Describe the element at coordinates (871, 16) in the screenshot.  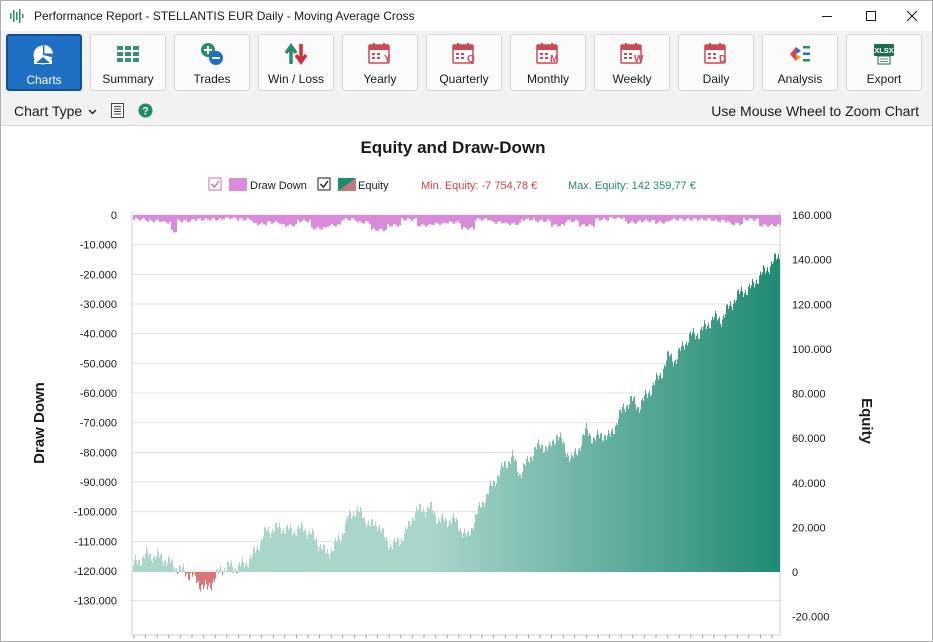
I see `maximize-button` at that location.